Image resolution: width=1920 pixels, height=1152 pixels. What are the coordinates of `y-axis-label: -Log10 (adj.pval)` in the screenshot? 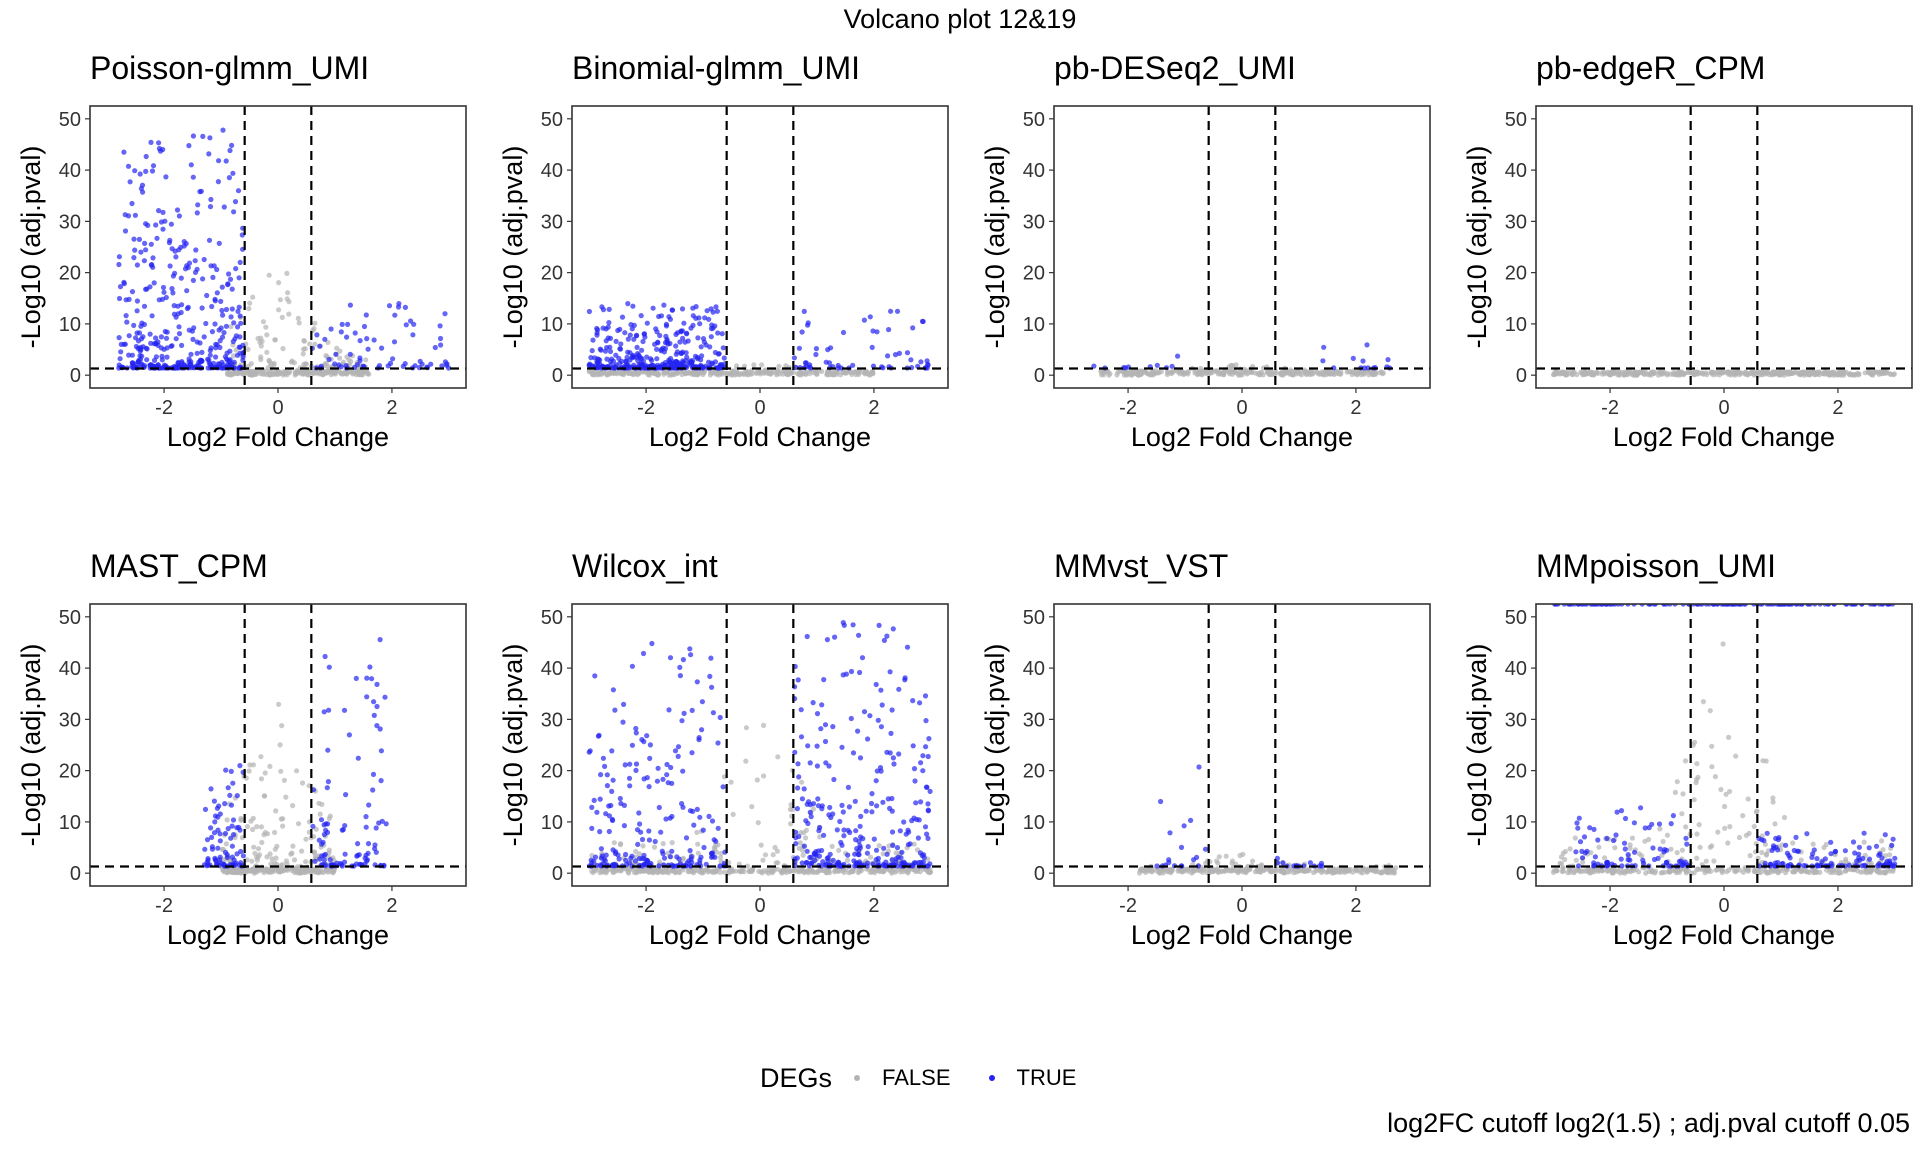 It's located at (31, 745).